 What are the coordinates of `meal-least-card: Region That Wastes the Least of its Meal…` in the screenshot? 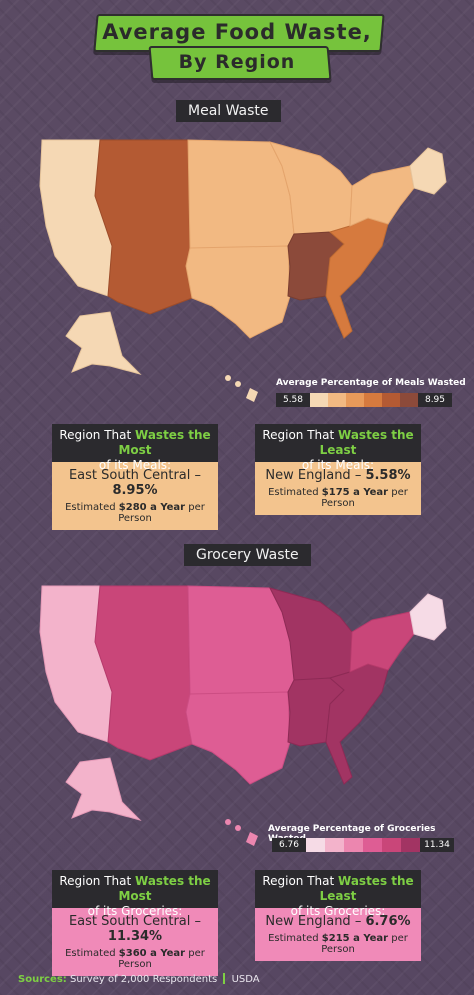 It's located at (338, 469).